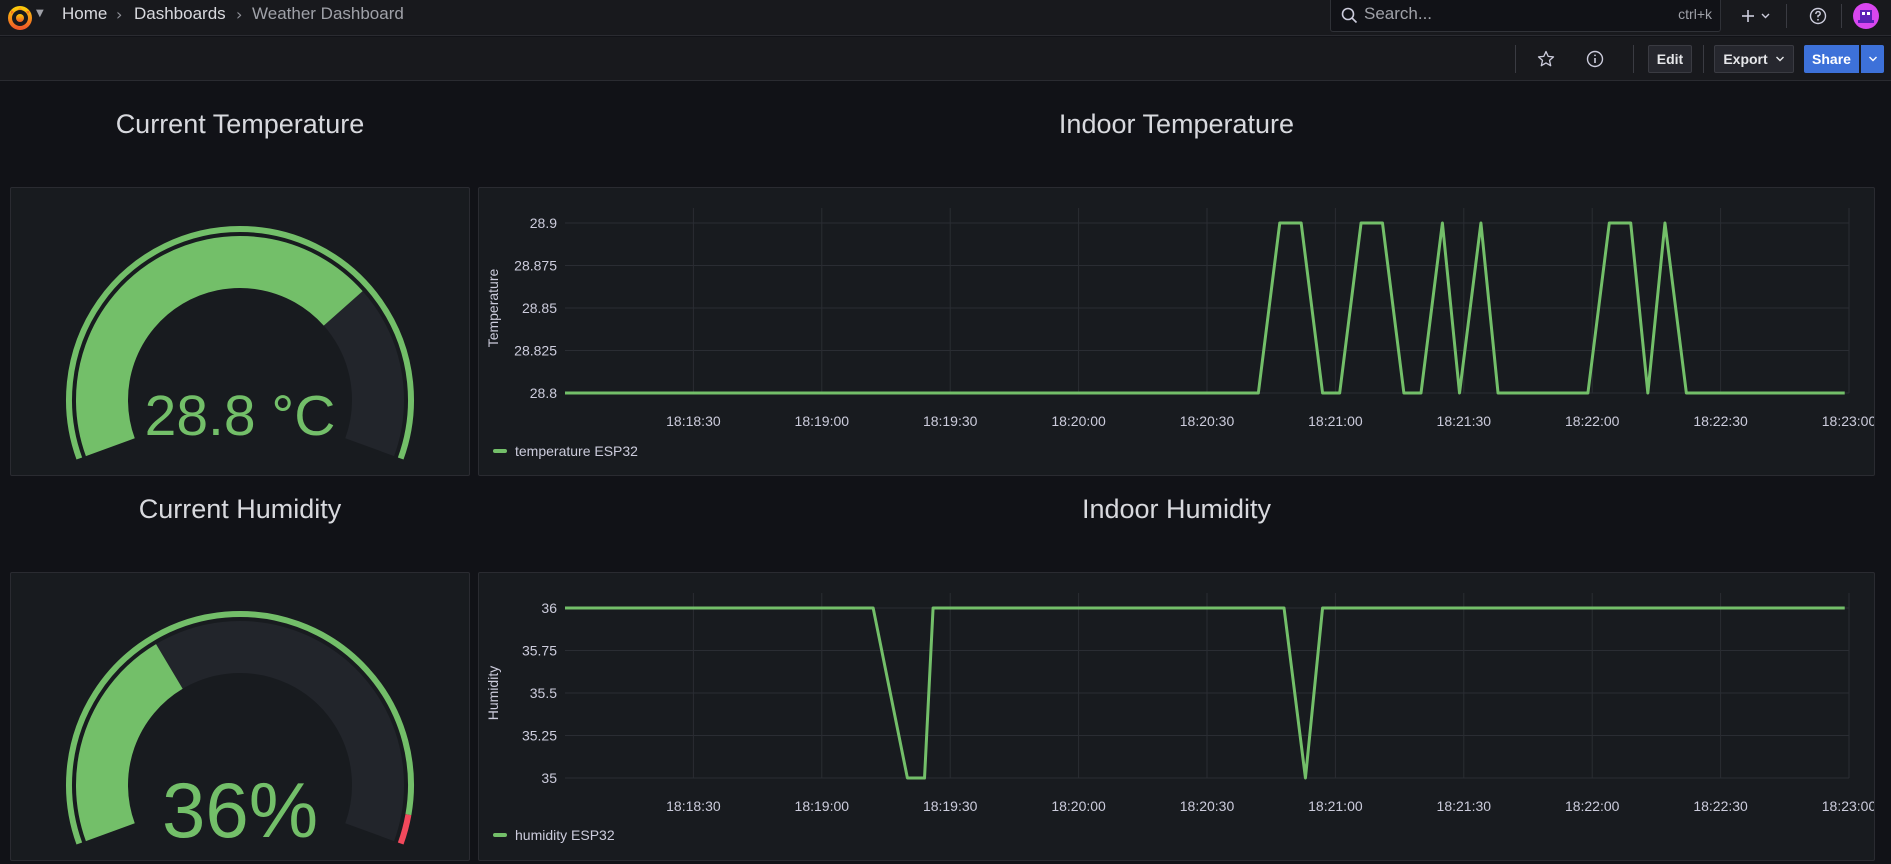 The image size is (1891, 864). I want to click on breadcrumb-current: Weather Dashboard, so click(328, 13).